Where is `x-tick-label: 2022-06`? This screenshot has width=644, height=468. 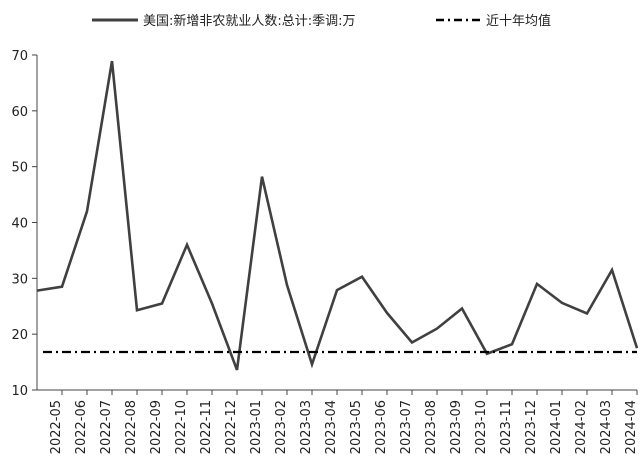 x-tick-label: 2022-06 is located at coordinates (81, 427).